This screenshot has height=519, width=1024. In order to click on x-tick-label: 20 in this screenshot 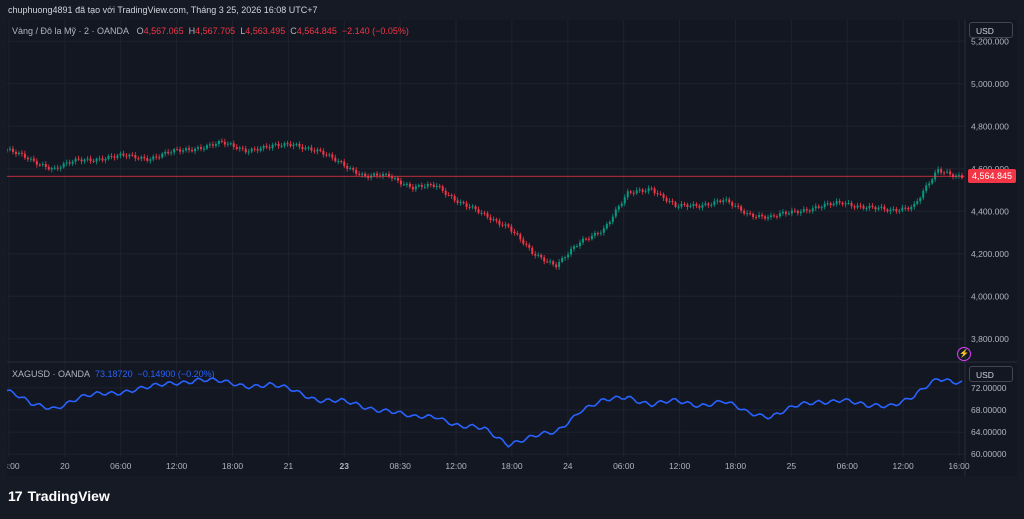, I will do `click(65, 466)`.